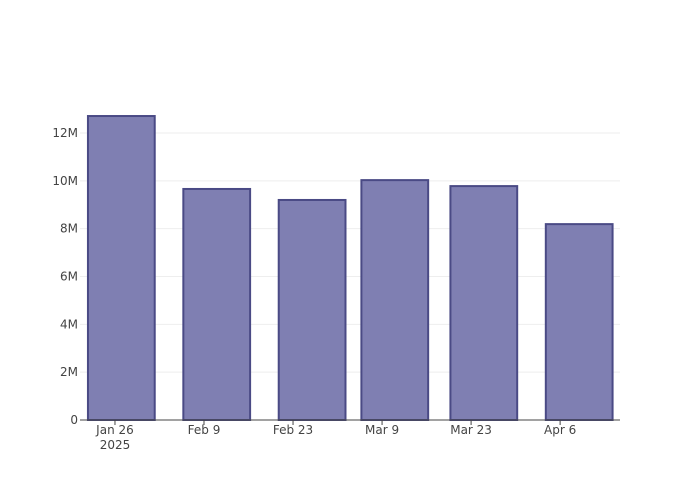 The height and width of the screenshot is (500, 700). I want to click on x-tick-label: Jan 26, so click(114, 430).